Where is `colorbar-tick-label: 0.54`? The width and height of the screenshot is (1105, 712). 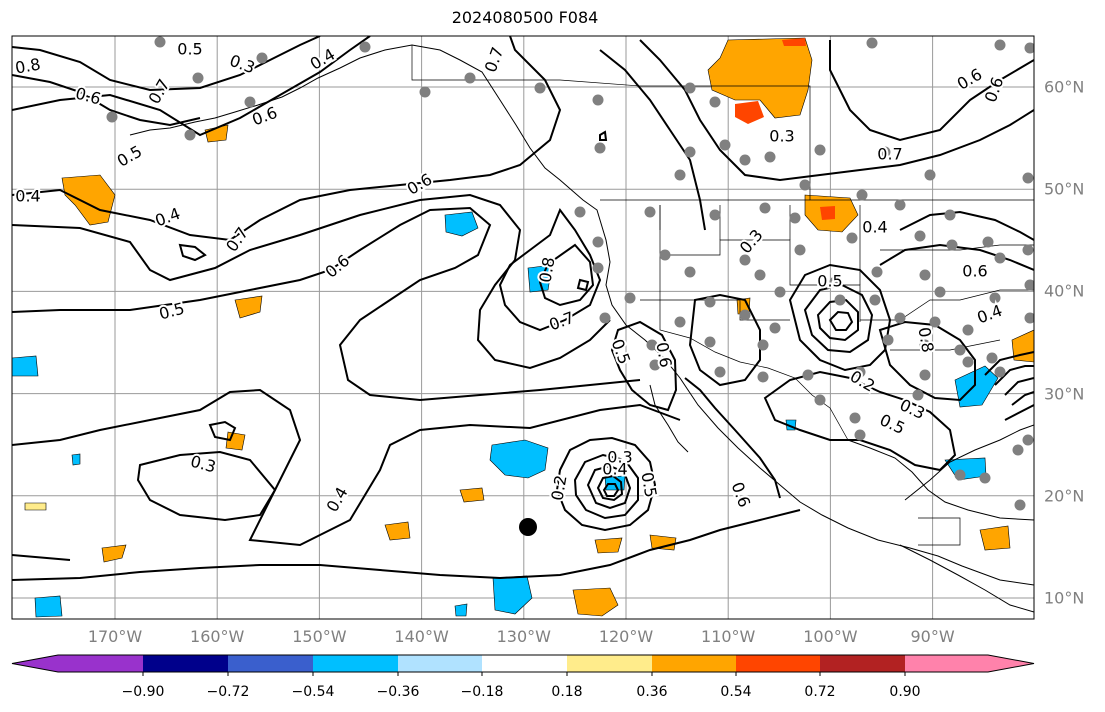 colorbar-tick-label: 0.54 is located at coordinates (736, 692).